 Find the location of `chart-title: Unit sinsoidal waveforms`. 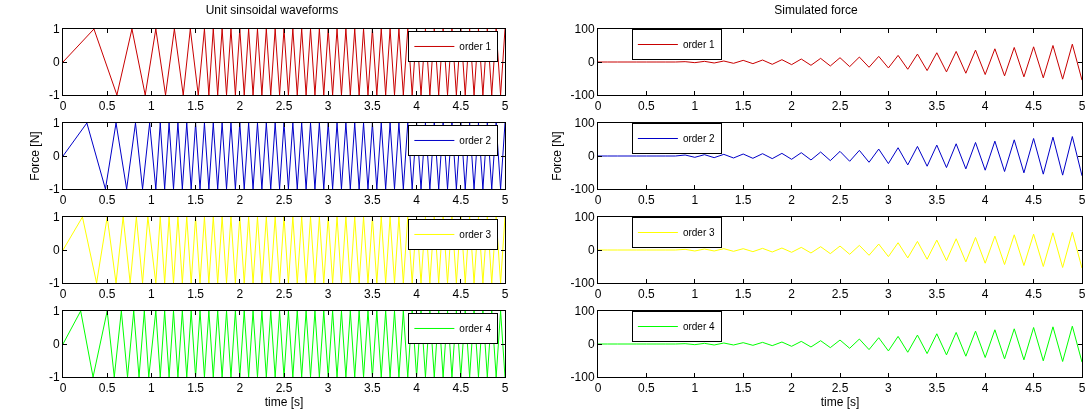

chart-title: Unit sinsoidal waveforms is located at coordinates (272, 10).